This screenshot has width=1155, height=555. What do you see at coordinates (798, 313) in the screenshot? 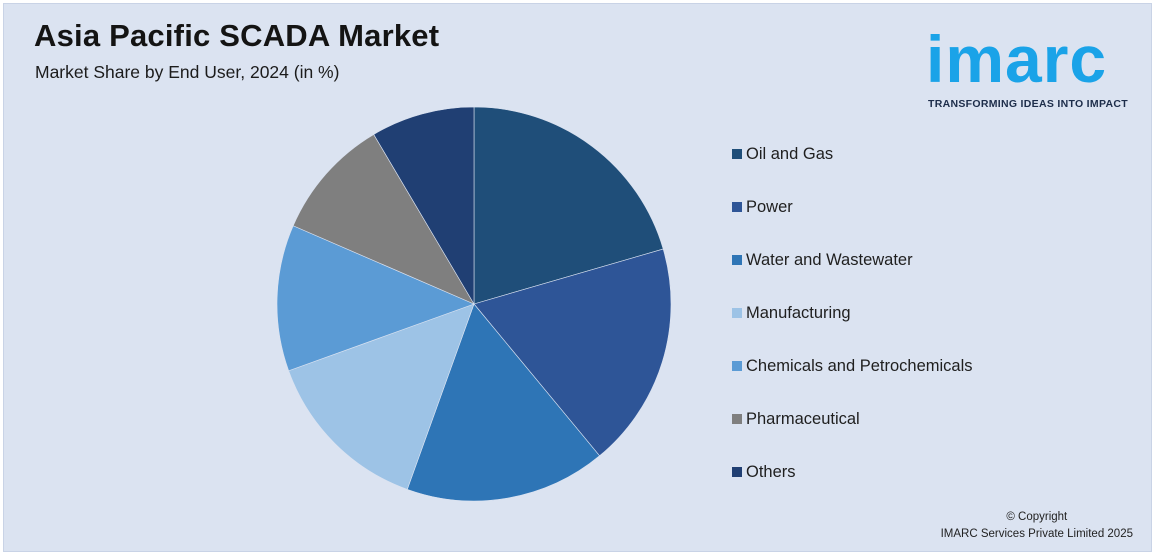
I see `legend-label: Manufacturing` at bounding box center [798, 313].